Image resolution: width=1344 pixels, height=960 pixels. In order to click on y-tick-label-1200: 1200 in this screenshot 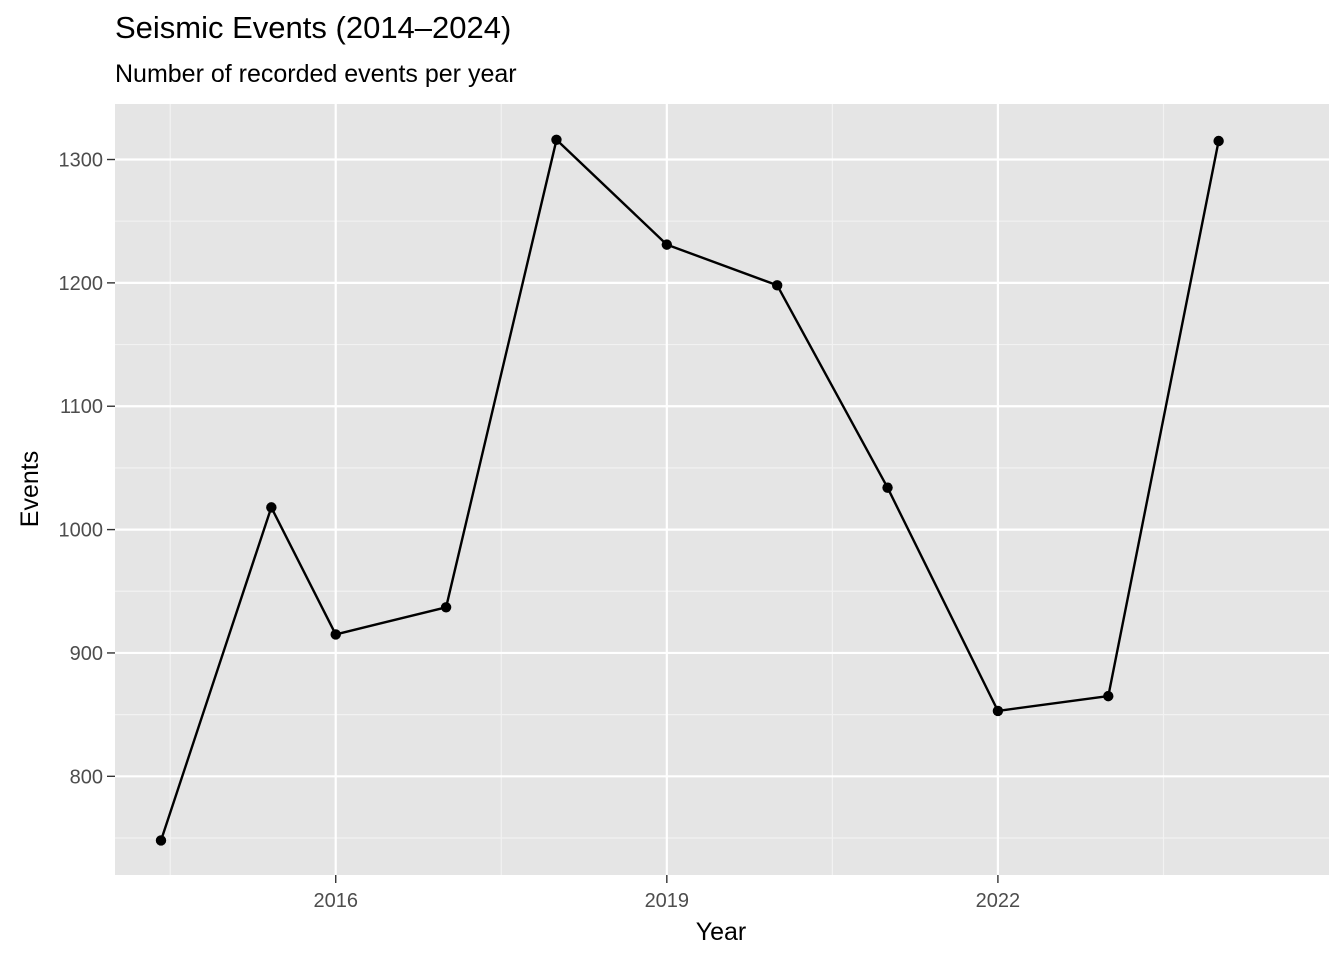, I will do `click(81, 284)`.